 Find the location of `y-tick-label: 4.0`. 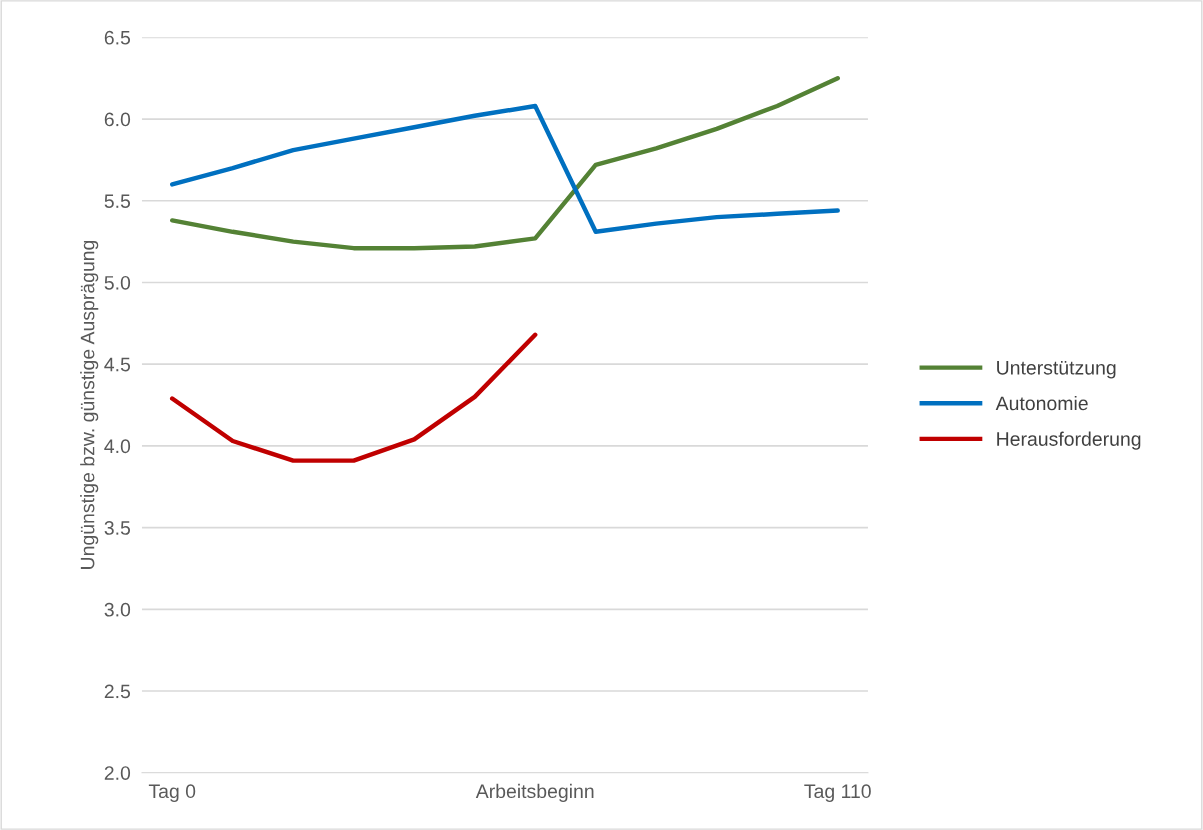

y-tick-label: 4.0 is located at coordinates (117, 446).